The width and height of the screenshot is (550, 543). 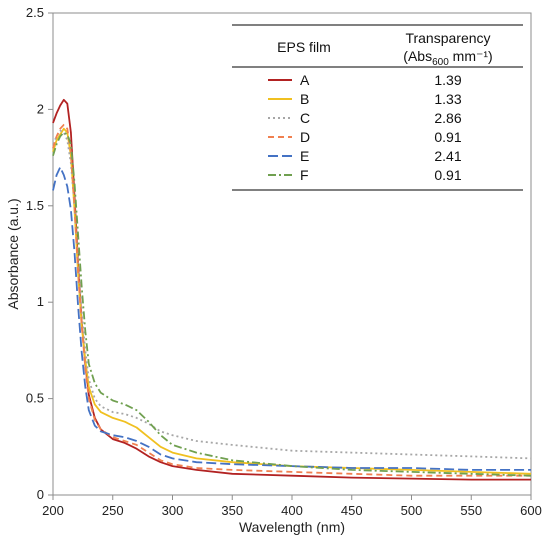 What do you see at coordinates (365, 156) in the screenshot?
I see `legend-row-e: E 2.41` at bounding box center [365, 156].